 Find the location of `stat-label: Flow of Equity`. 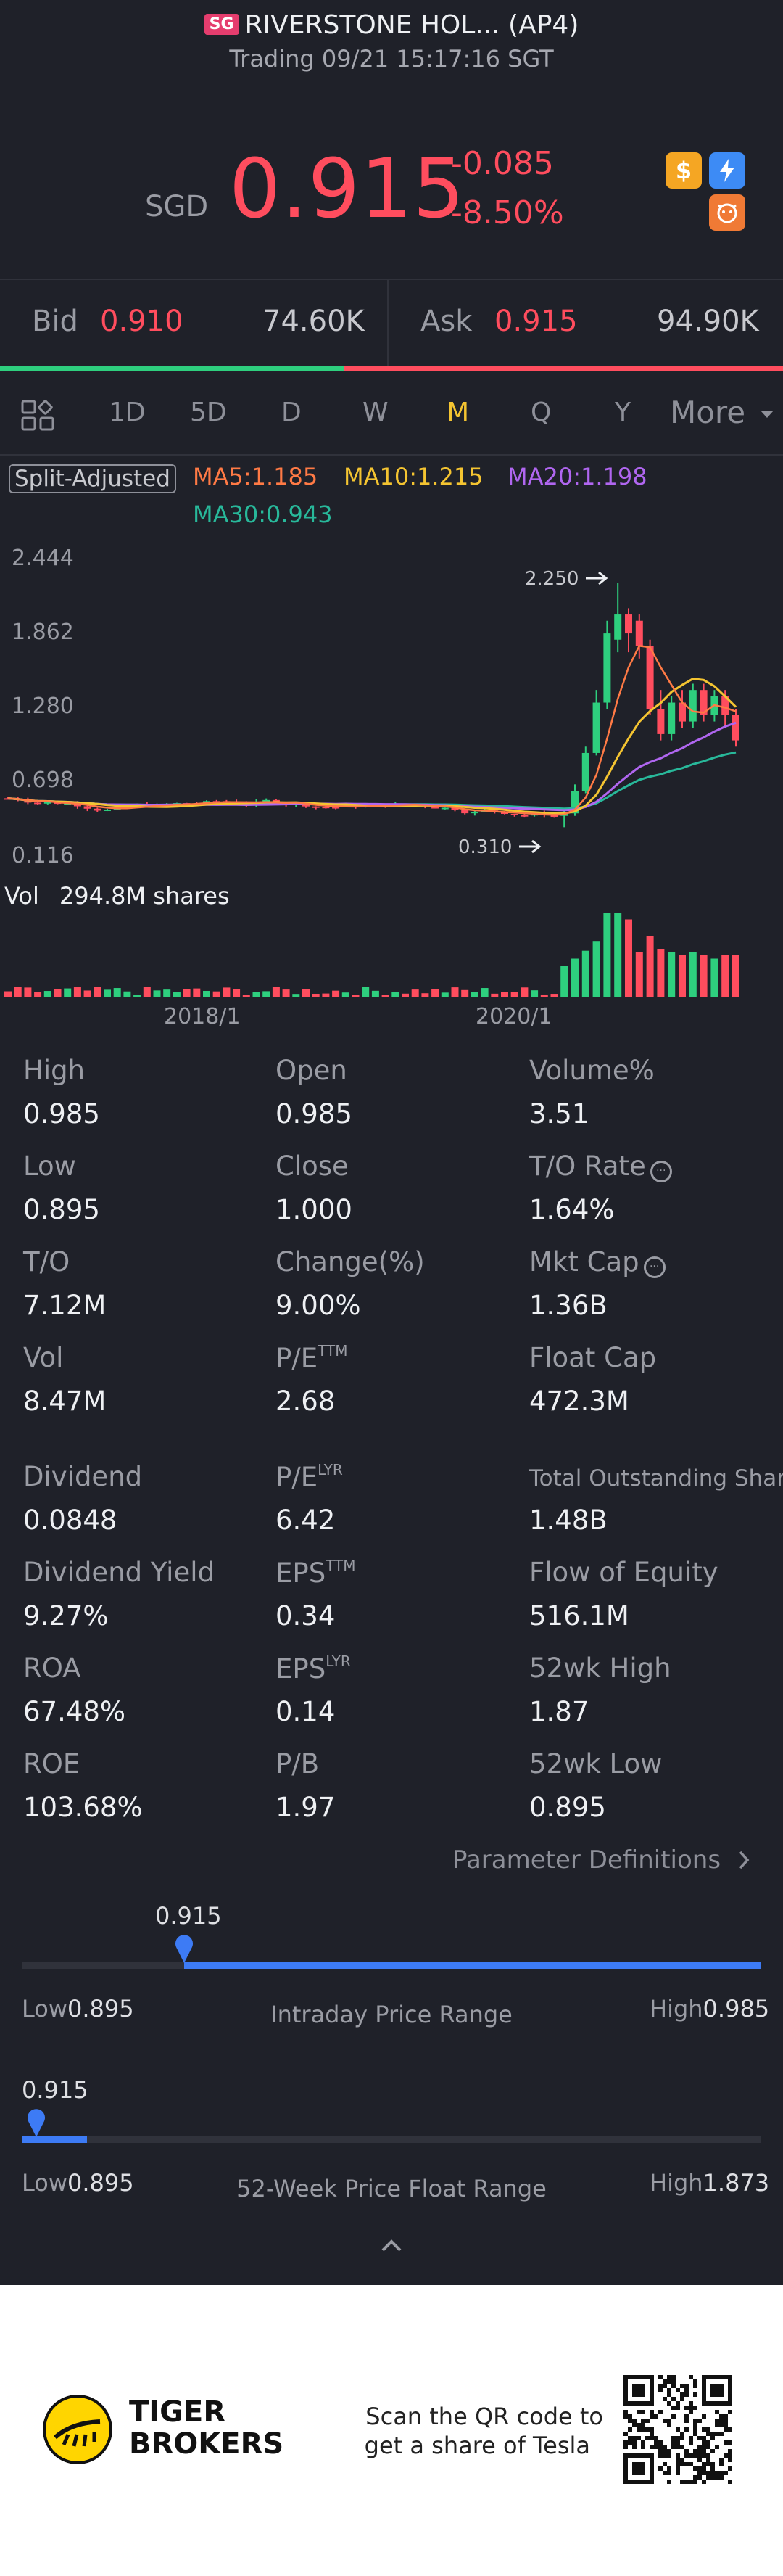

stat-label: Flow of Equity is located at coordinates (624, 1572).